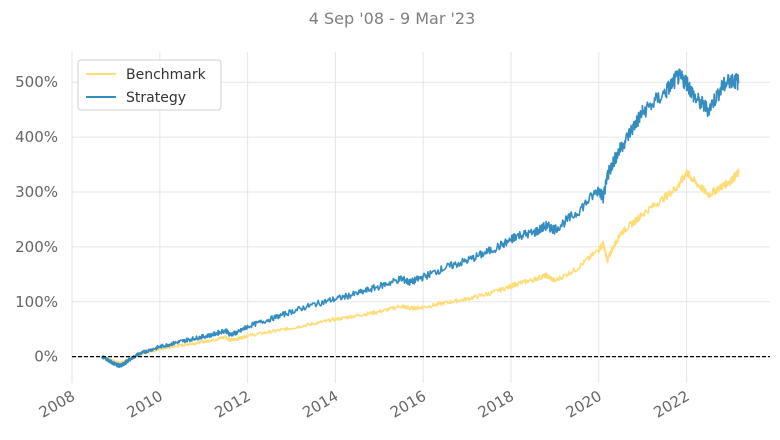 This screenshot has height=440, width=780. Describe the element at coordinates (36, 192) in the screenshot. I see `y-tick-label: 300%` at that location.